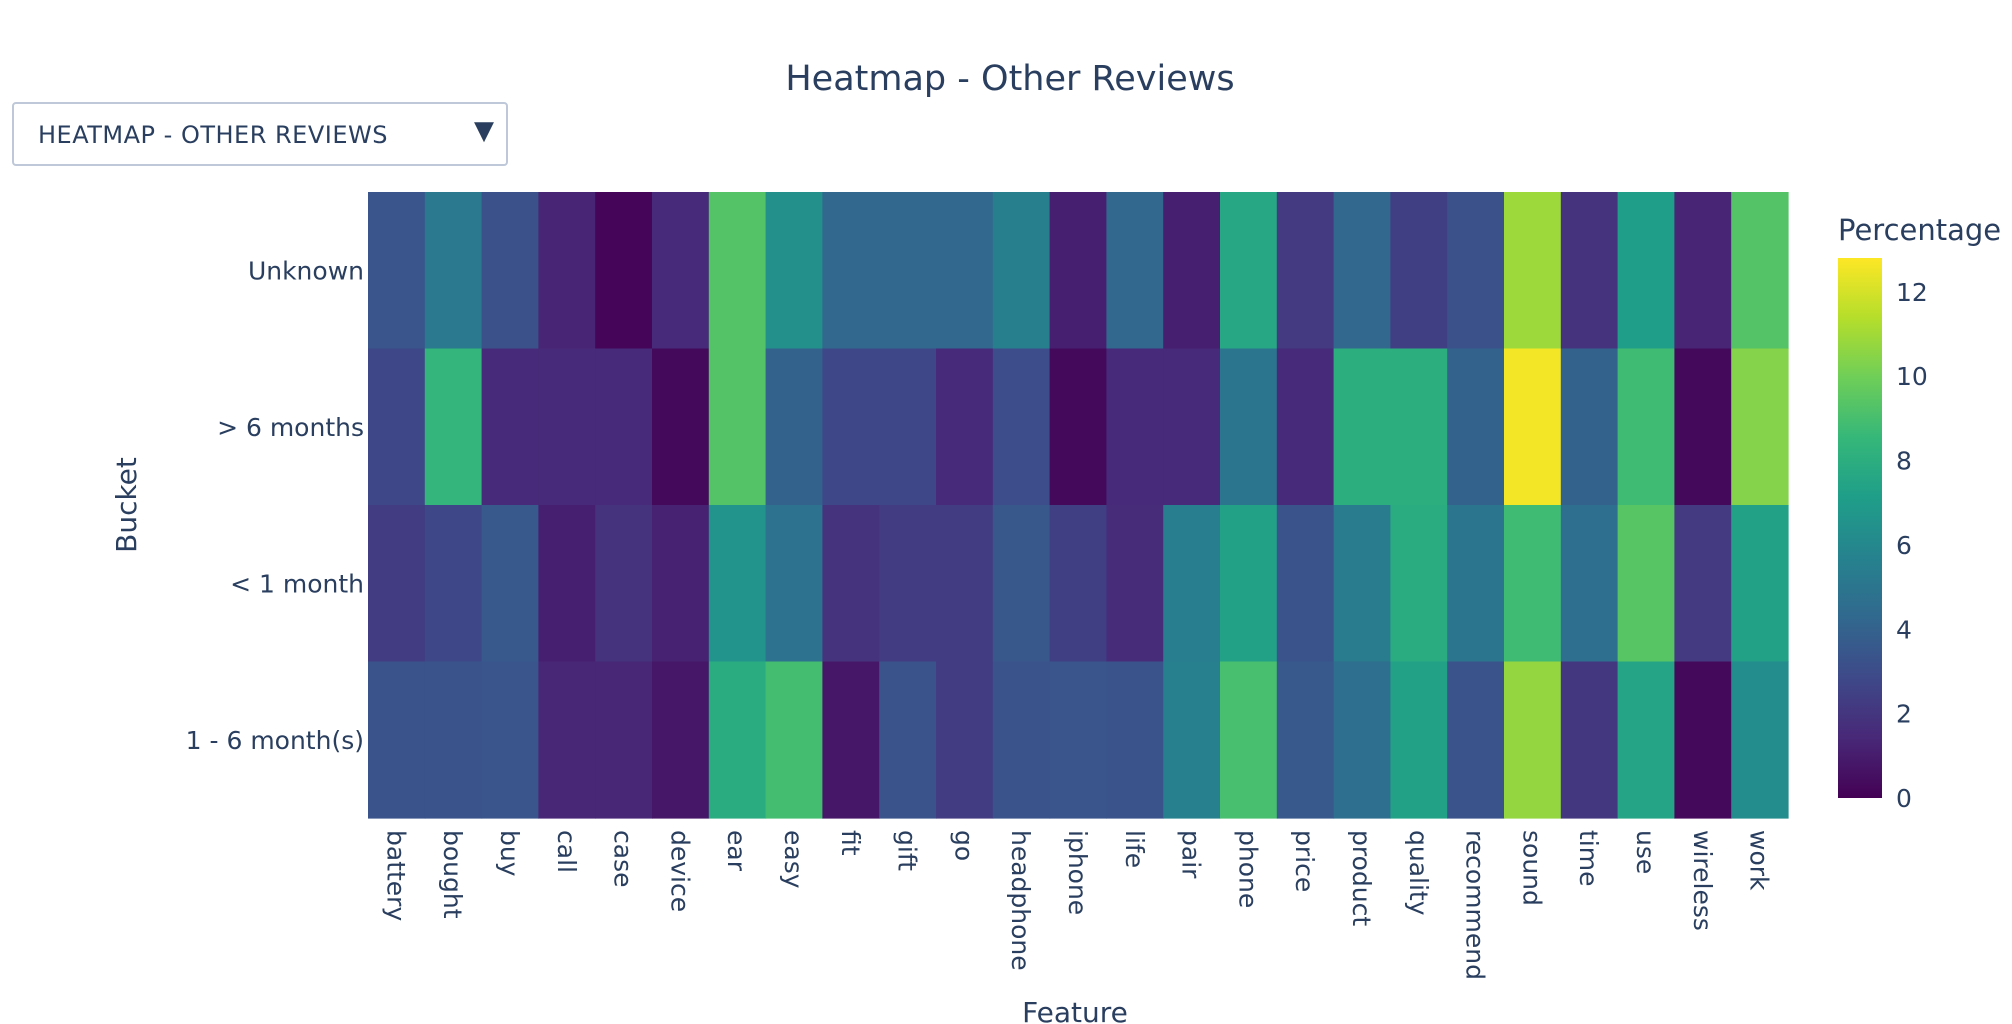 This screenshot has width=2012, height=1024. Describe the element at coordinates (213, 135) in the screenshot. I see `dropdown-selected-label: HEATMAP - OTHER REVIEWS` at that location.